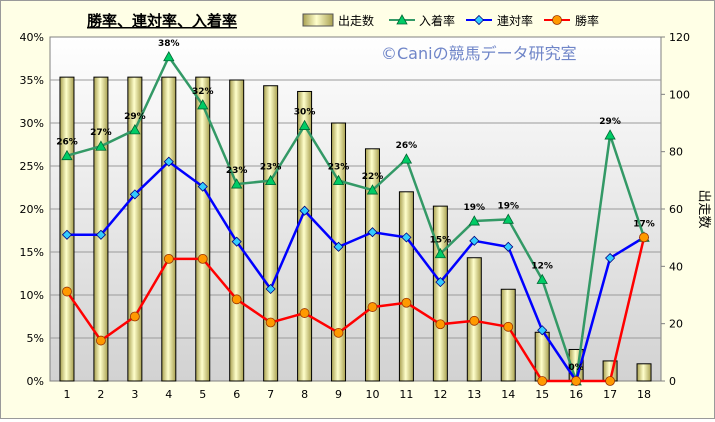  What do you see at coordinates (35, 338) in the screenshot?
I see `left-tick-label: 5%` at bounding box center [35, 338].